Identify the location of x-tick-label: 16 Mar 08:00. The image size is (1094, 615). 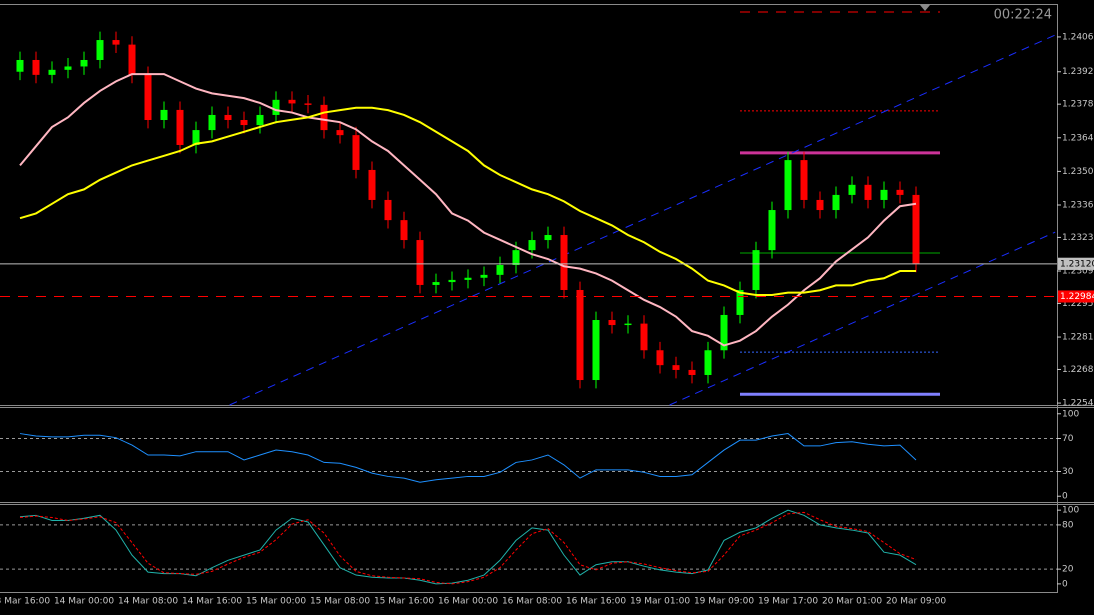
(532, 602).